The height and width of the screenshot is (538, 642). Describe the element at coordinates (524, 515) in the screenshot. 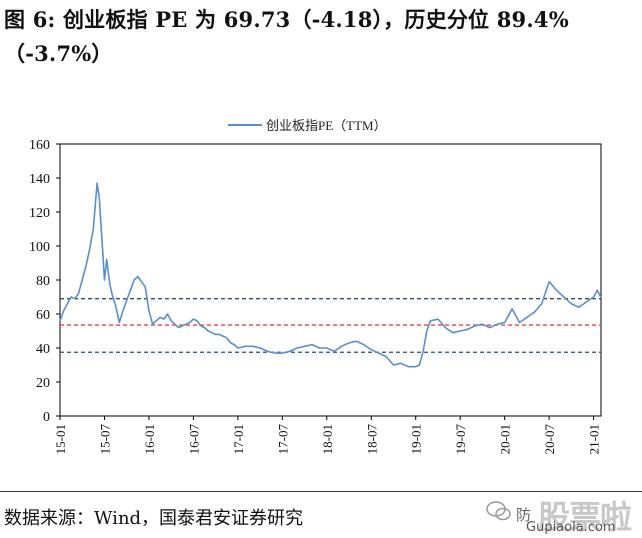

I see `watermark-small-text: 防` at that location.